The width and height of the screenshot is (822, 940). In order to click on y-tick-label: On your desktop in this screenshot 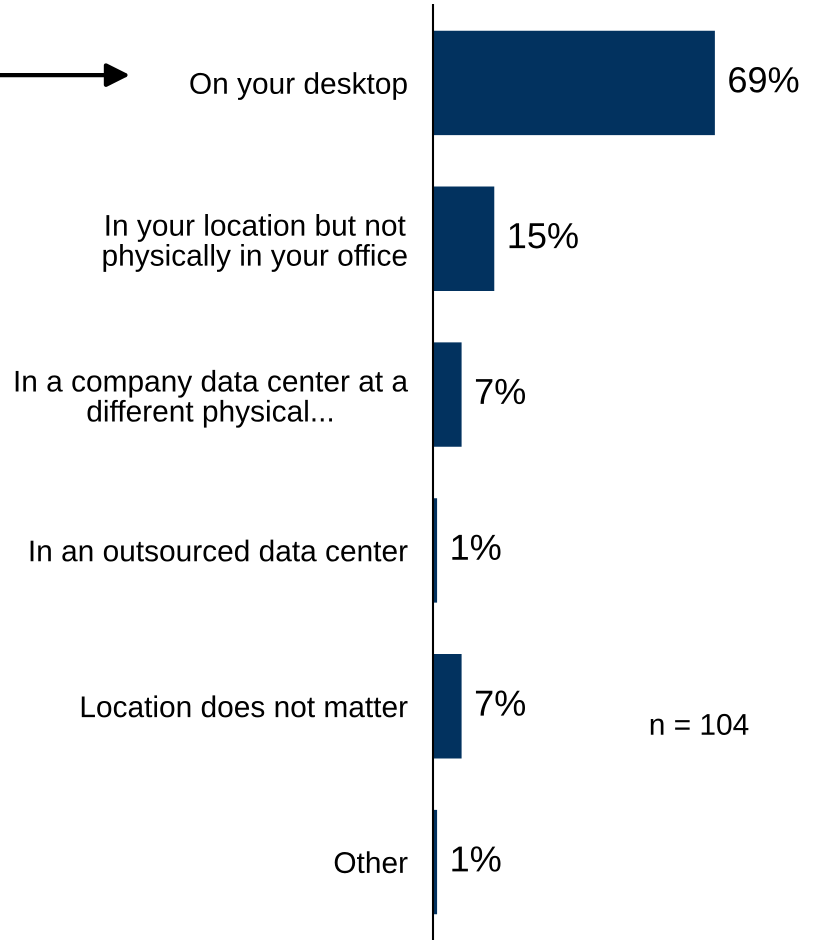, I will do `click(298, 86)`.